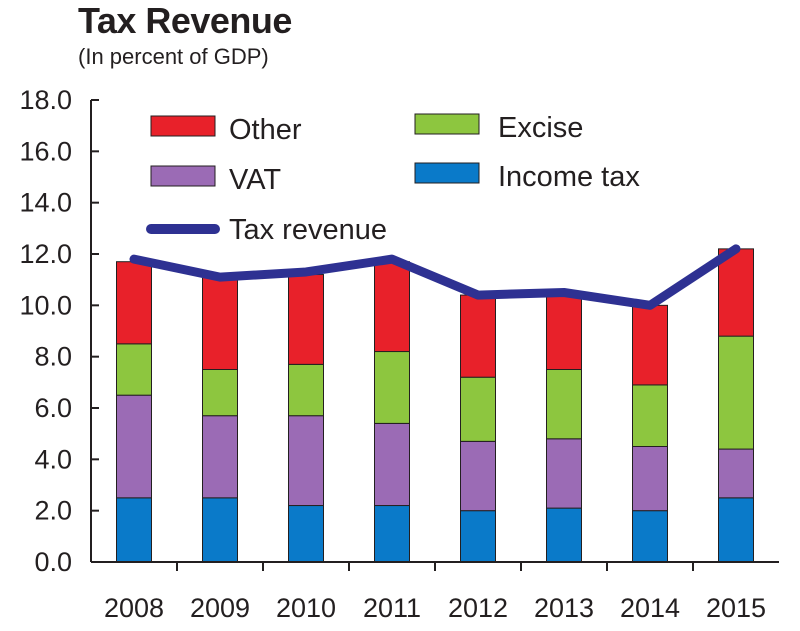 The height and width of the screenshot is (631, 800). Describe the element at coordinates (308, 230) in the screenshot. I see `legend-label-tax-revenue: Tax revenue` at that location.